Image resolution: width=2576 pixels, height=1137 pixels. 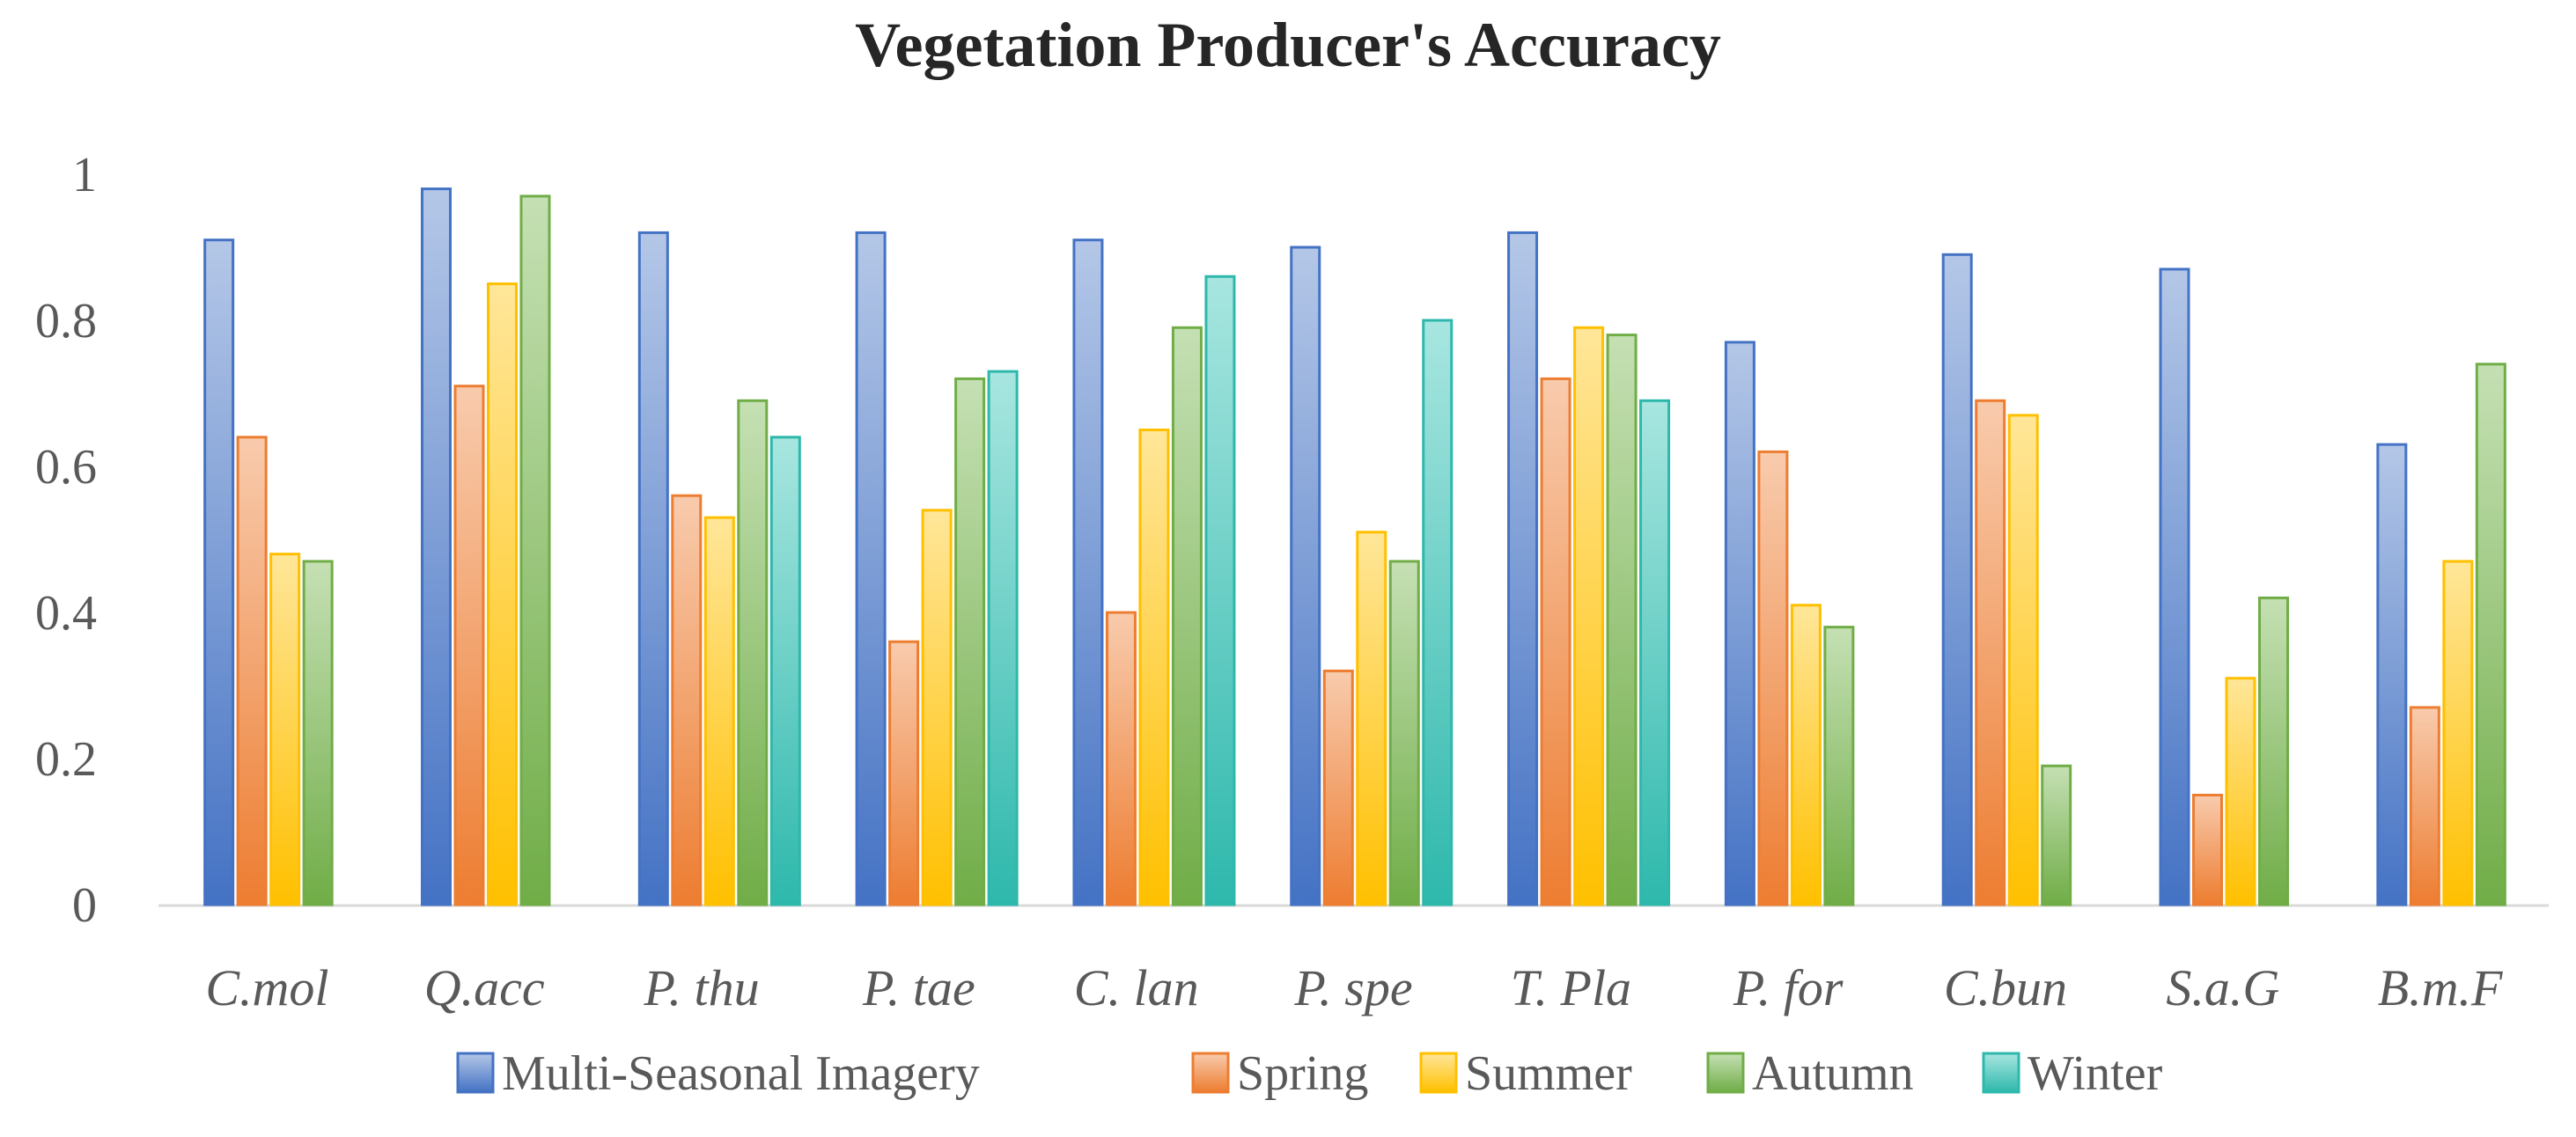 I want to click on y-tick-label: 0.4, so click(x=66, y=613).